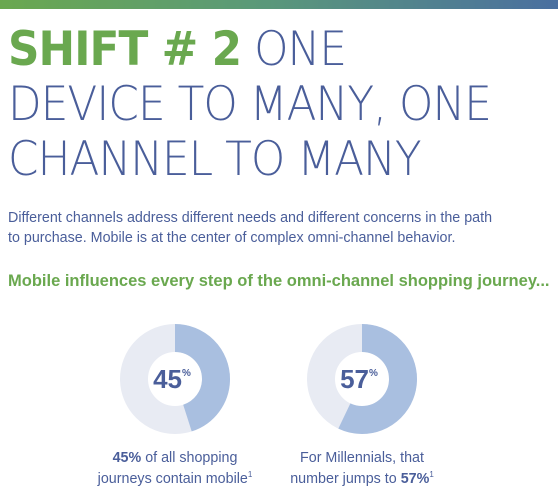 This screenshot has height=490, width=558. I want to click on caption-line1-rest: of all shopping, so click(189, 458).